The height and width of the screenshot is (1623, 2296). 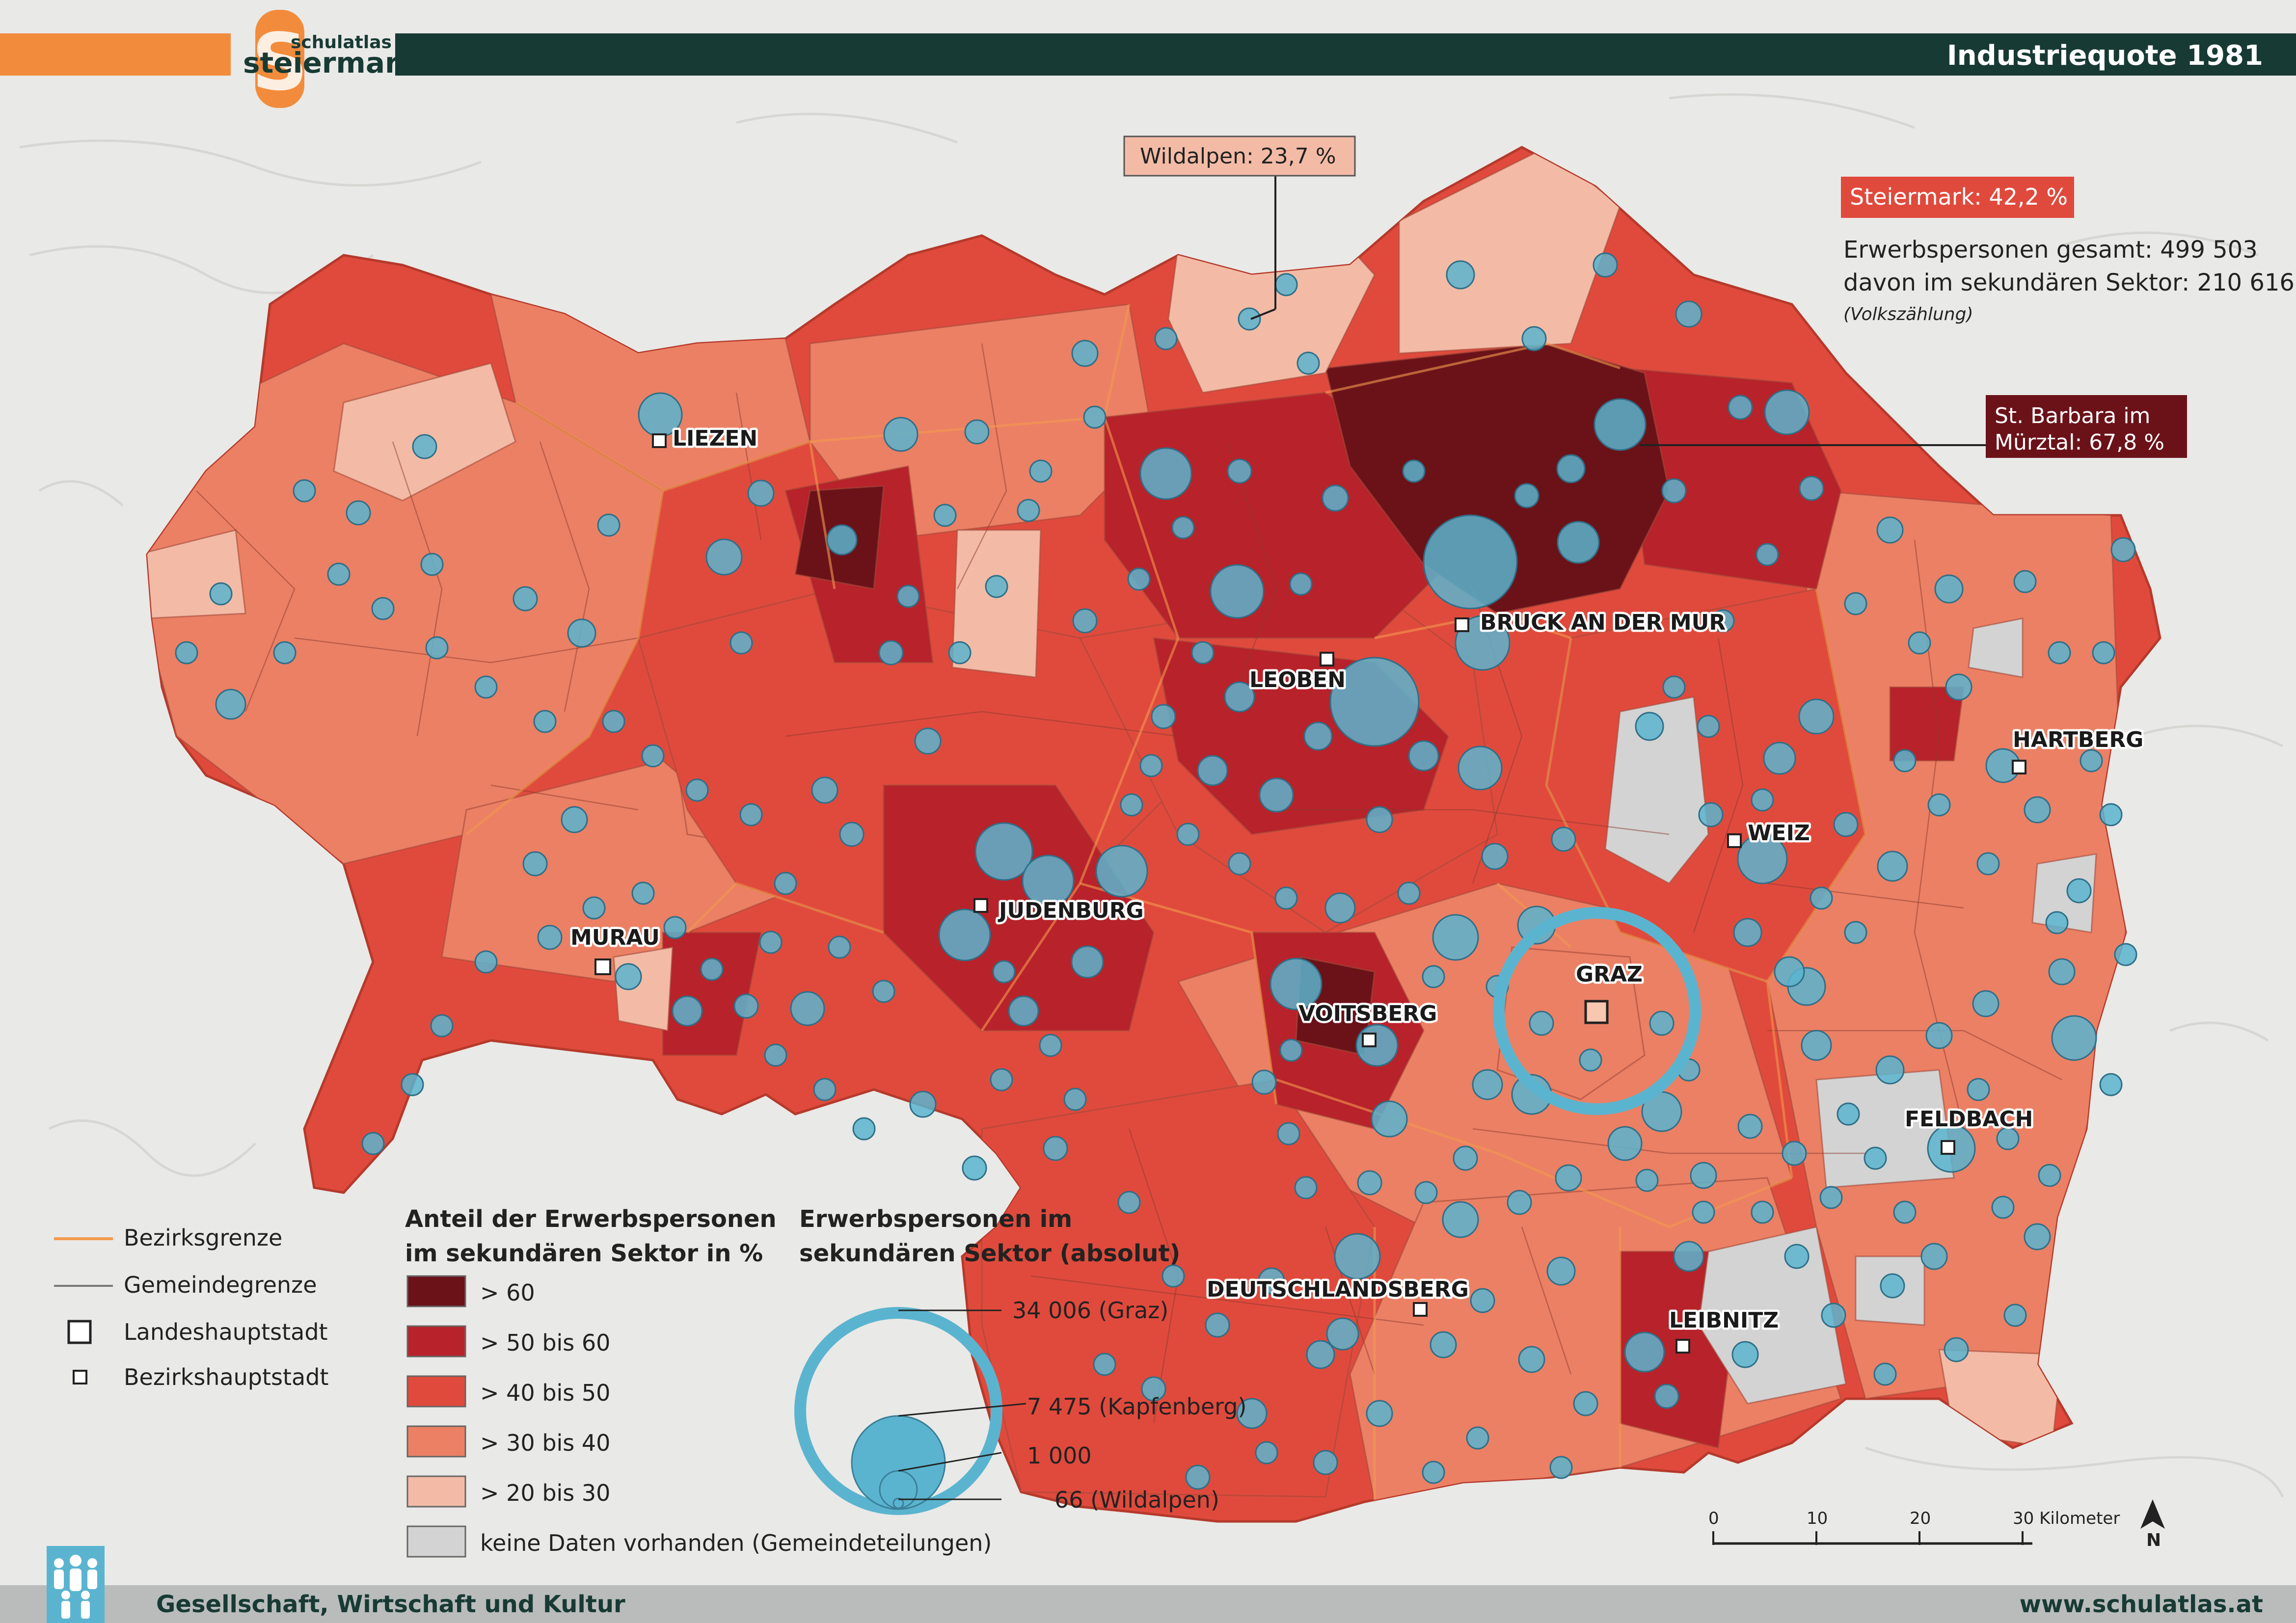 What do you see at coordinates (2141, 1604) in the screenshot?
I see `footer-url: www.schulatlas.at` at bounding box center [2141, 1604].